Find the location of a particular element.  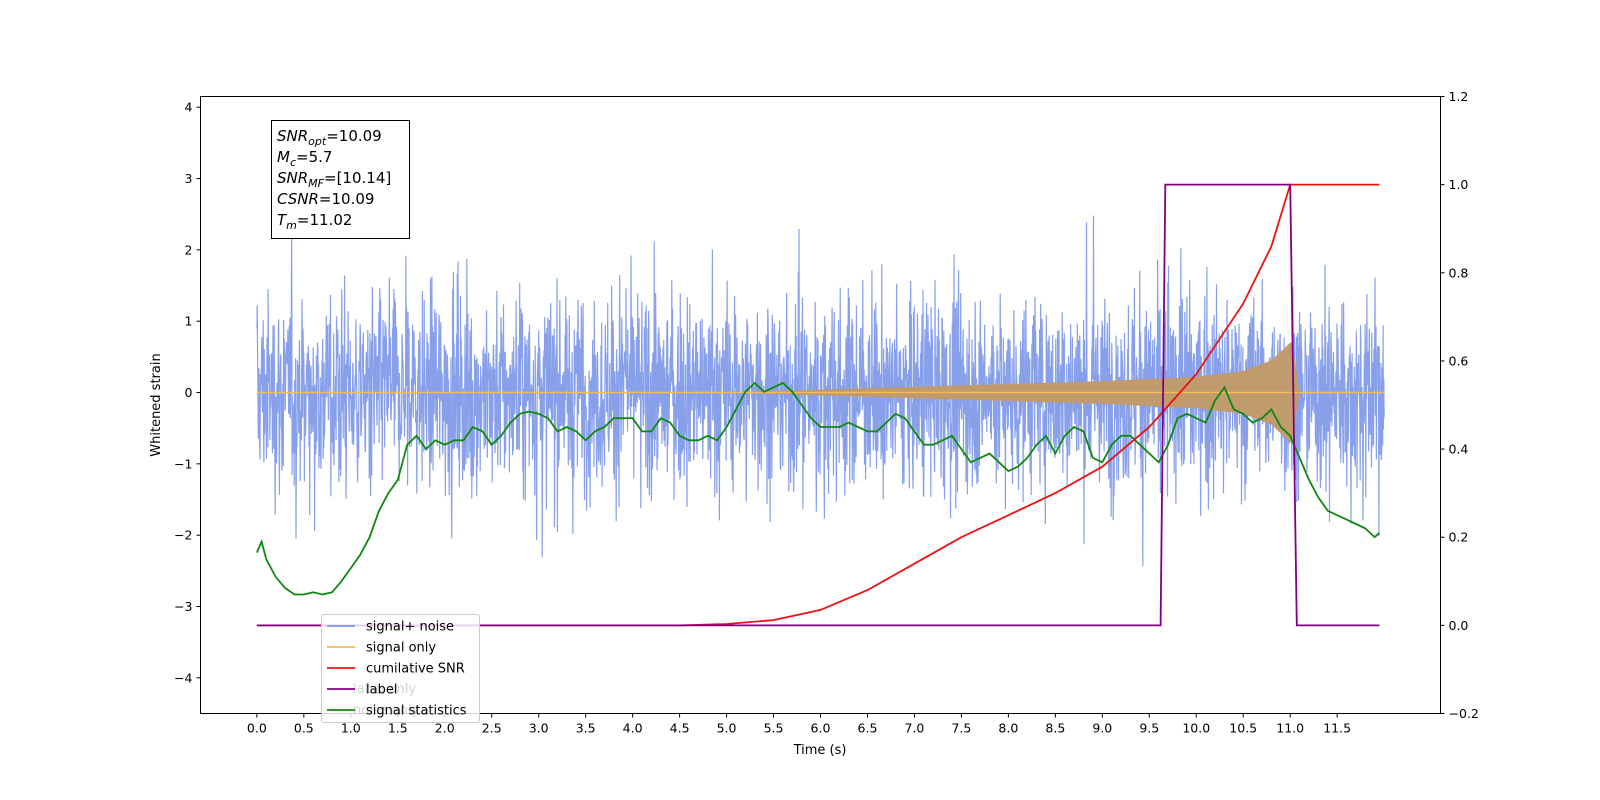

x-tick-label: 1.0 is located at coordinates (351, 728).